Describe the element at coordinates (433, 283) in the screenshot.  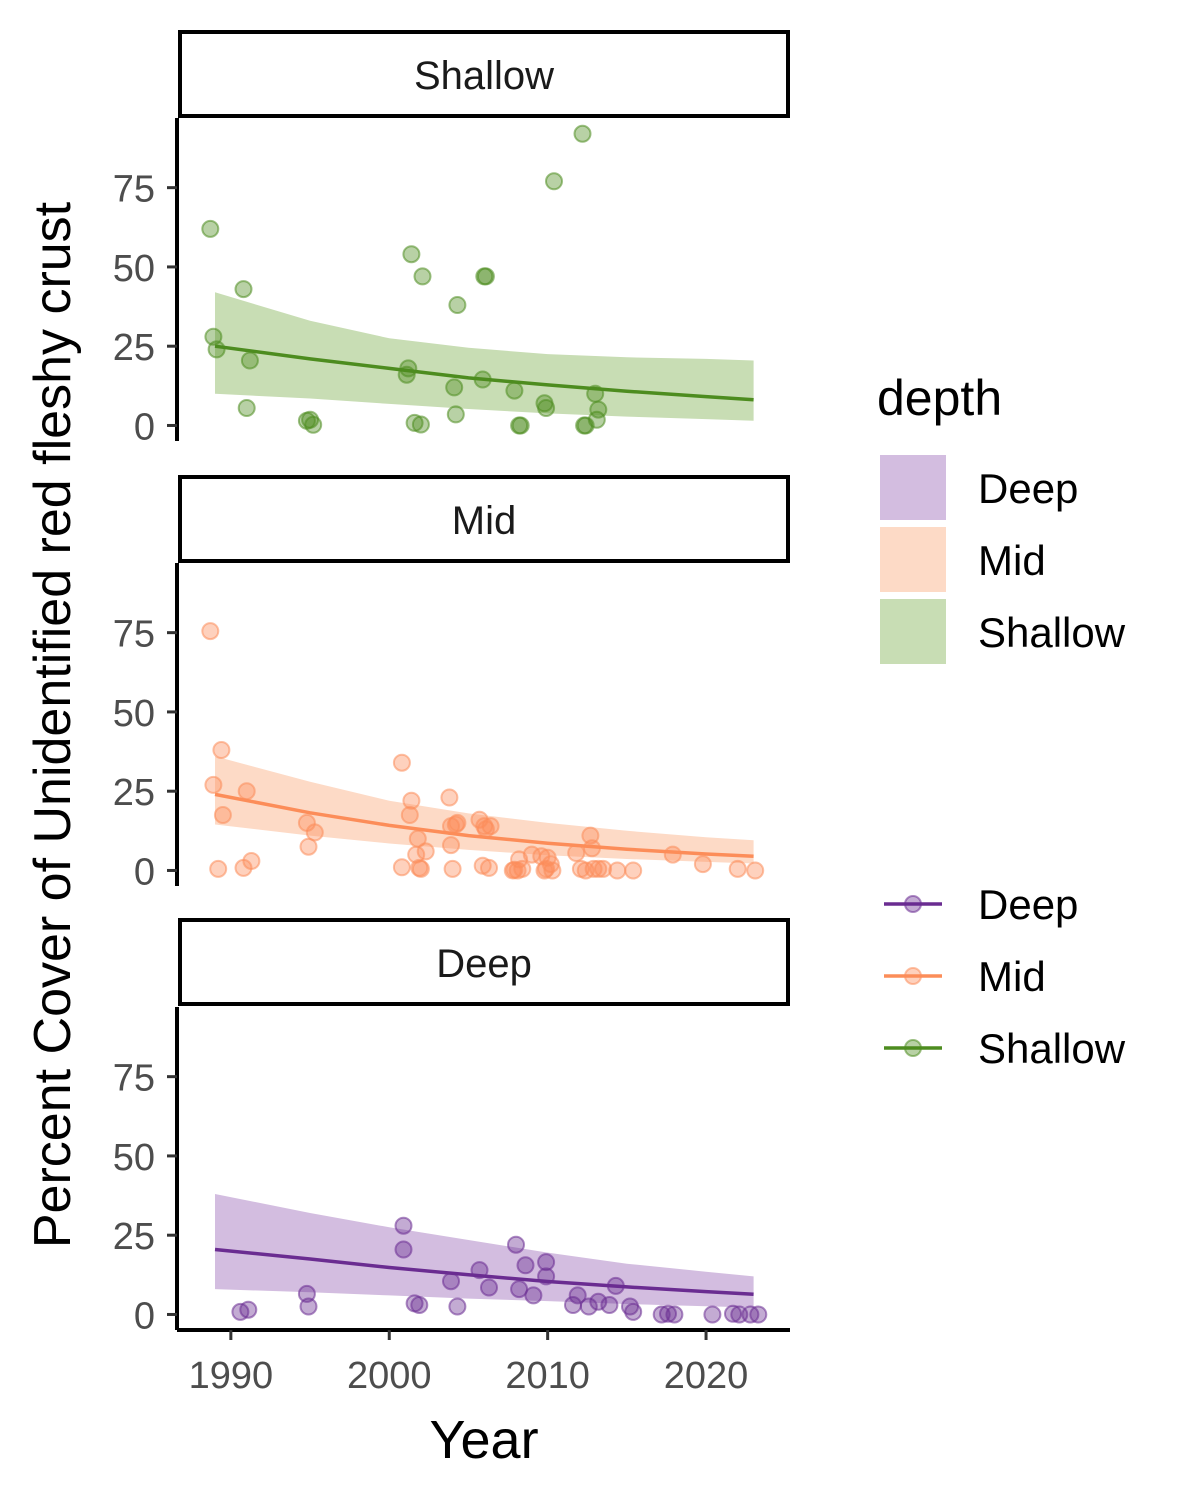
I see `plot-area-0: 0 25 50 75` at that location.